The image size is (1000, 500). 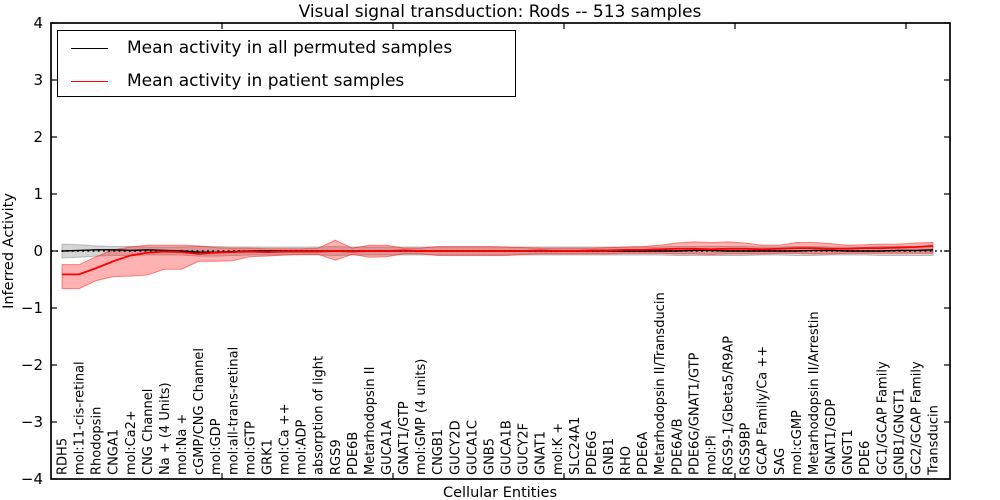 I want to click on x-category-label: GCAP Family/Ca ++, so click(x=763, y=410).